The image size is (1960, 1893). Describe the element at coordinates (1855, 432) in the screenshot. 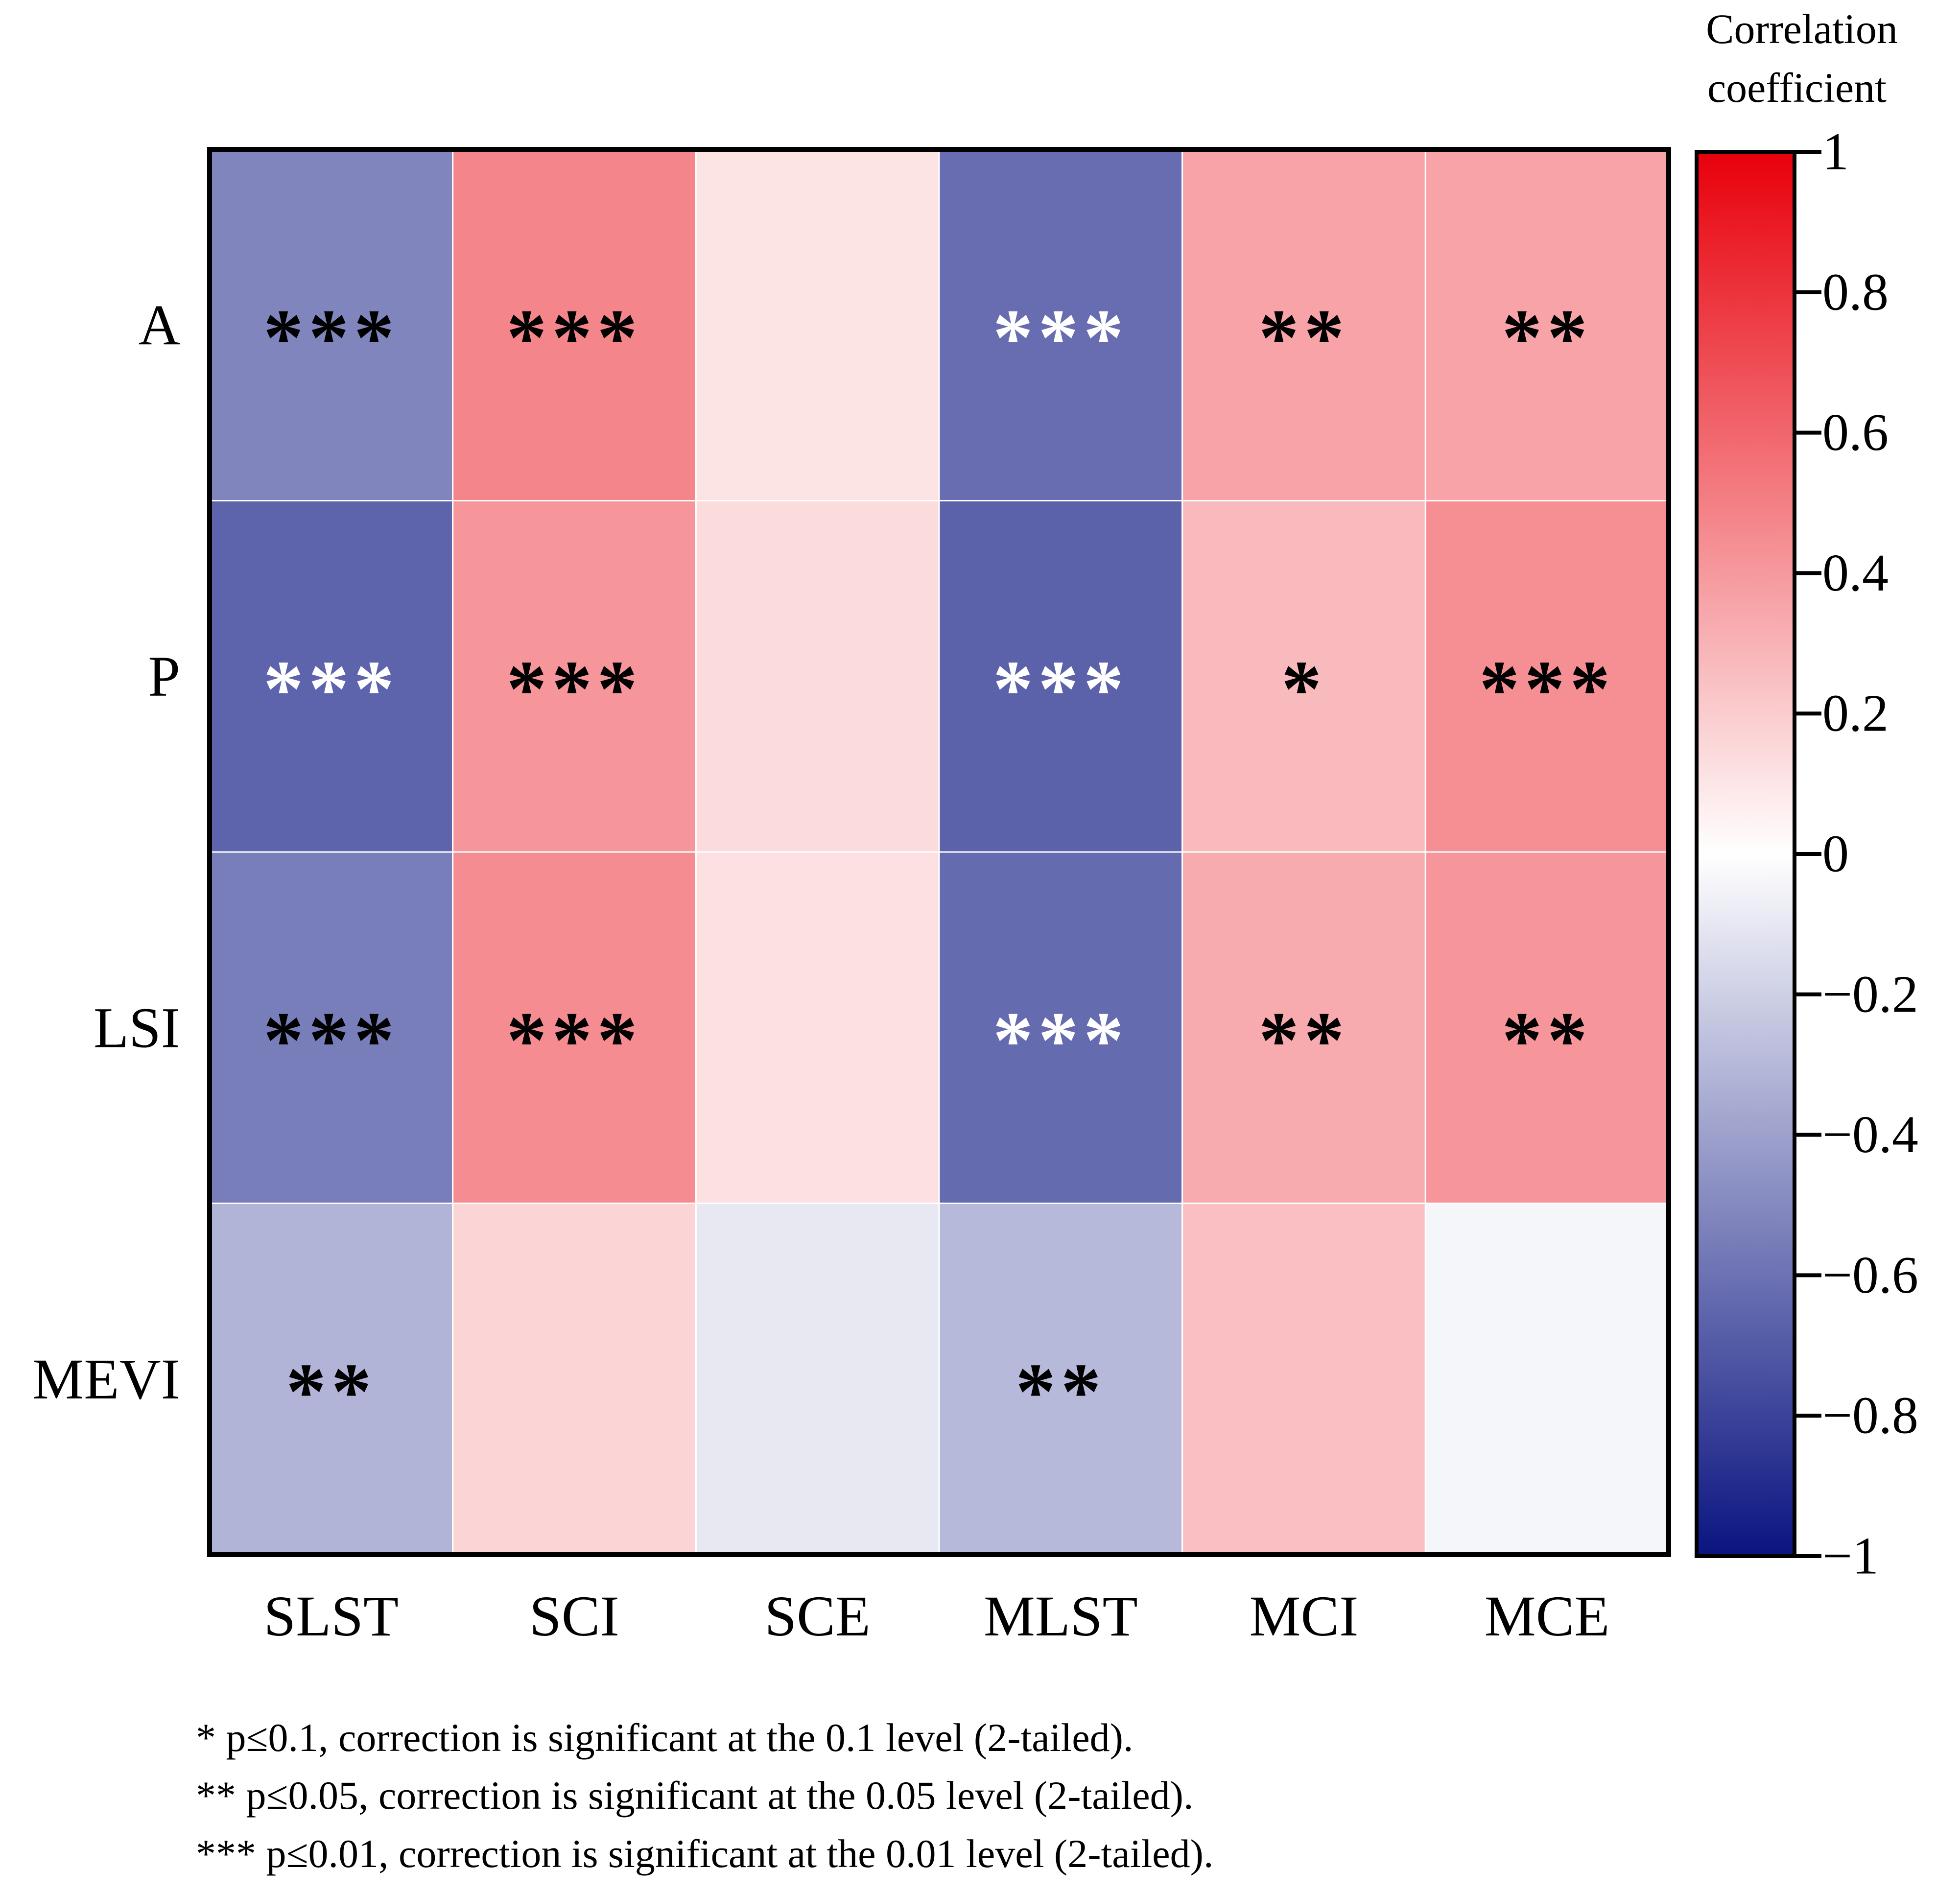

I see `colorbar-tick-label: 0.6` at that location.